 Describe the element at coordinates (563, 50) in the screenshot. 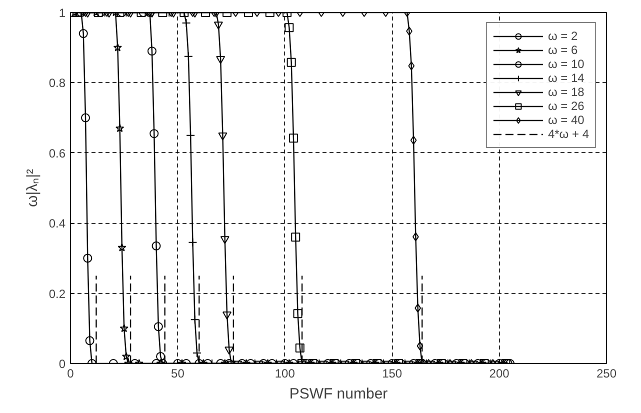

I see `legend-label: ω = 6` at that location.